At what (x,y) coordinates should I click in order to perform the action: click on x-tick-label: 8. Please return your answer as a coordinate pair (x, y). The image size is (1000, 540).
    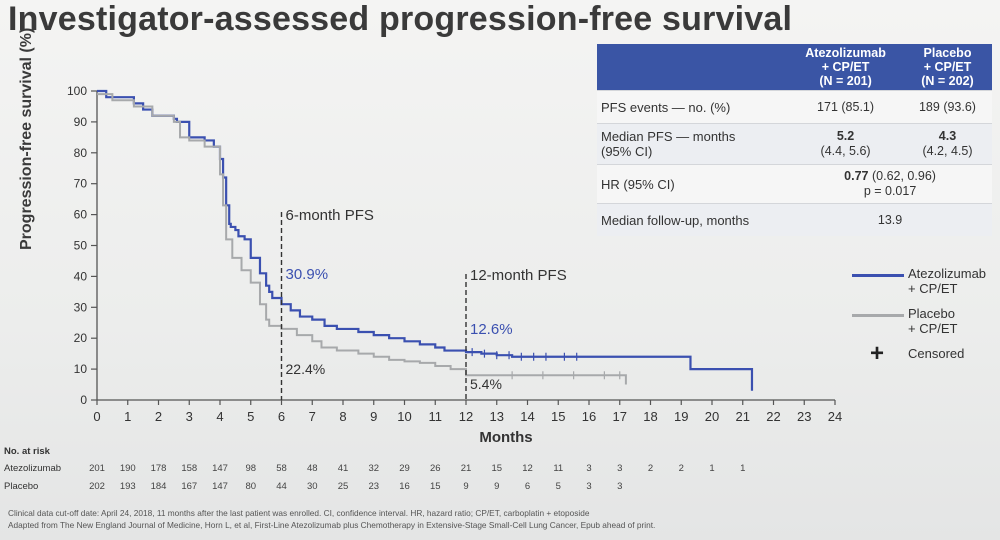
    Looking at the image, I should click on (342, 416).